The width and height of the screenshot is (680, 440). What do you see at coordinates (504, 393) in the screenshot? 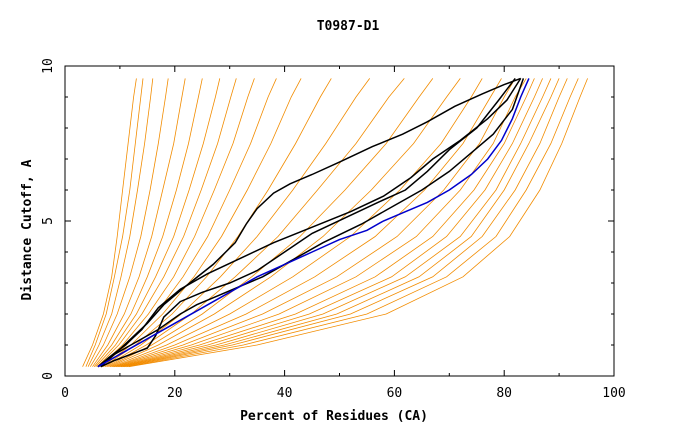
I see `x-tick-label: 80` at bounding box center [504, 393].